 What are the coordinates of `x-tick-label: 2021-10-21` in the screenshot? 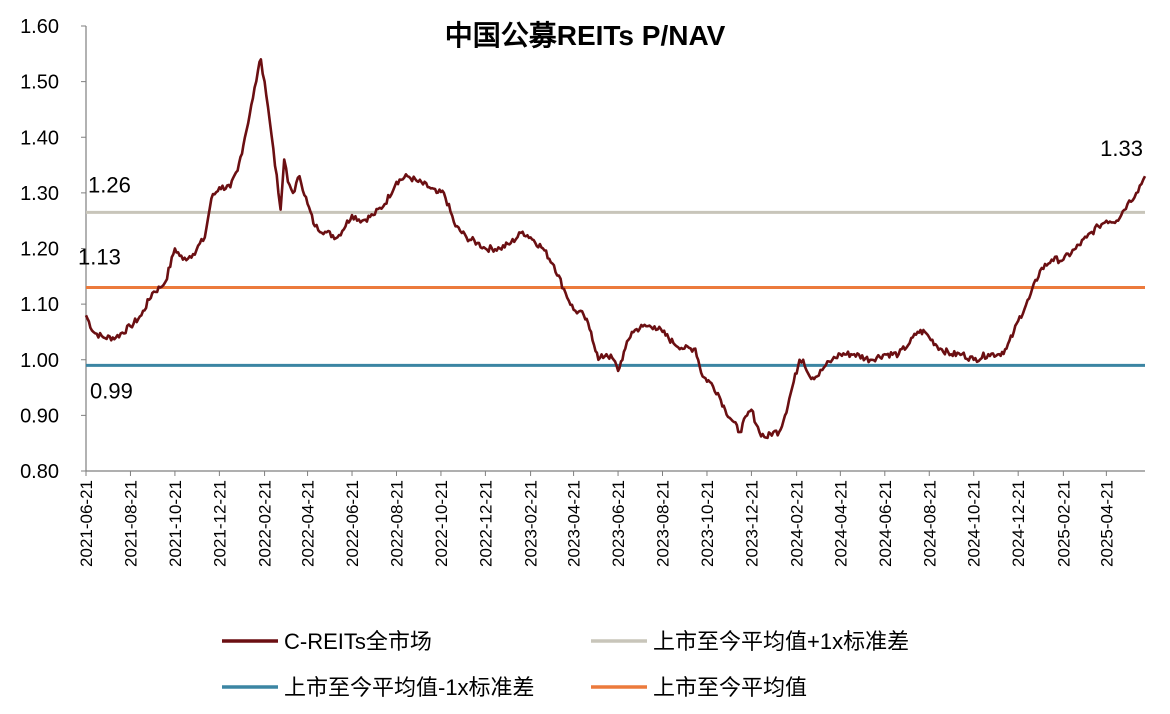 It's located at (175, 523).